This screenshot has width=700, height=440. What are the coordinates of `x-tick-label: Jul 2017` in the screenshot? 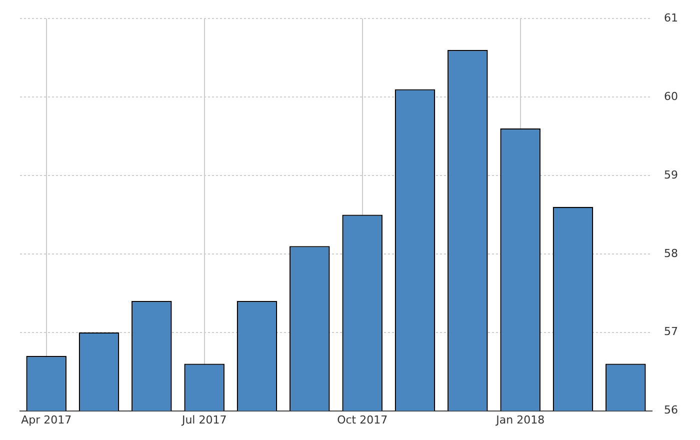 It's located at (203, 419).